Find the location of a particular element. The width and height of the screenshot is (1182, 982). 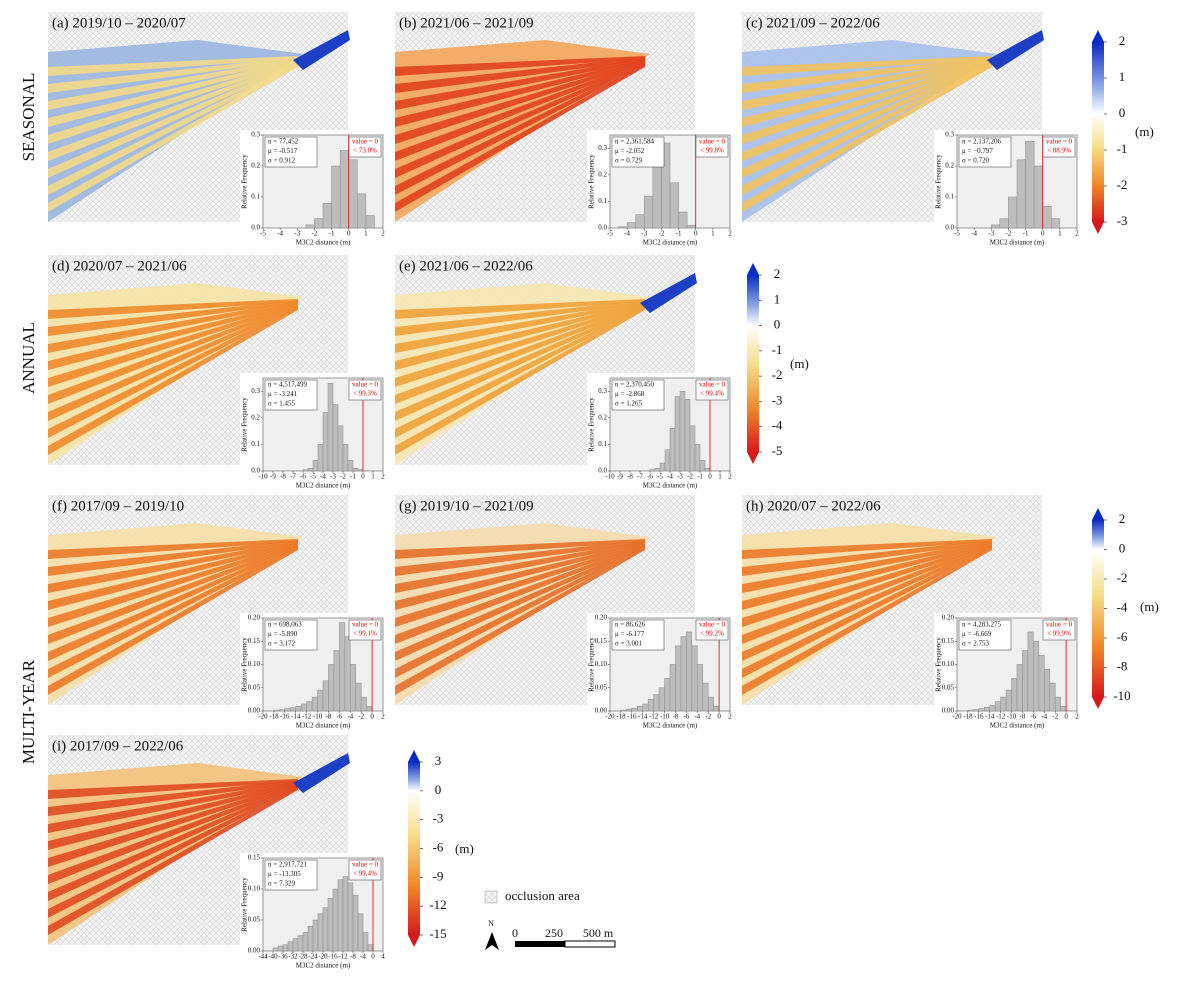

x-tick-label: -16 is located at coordinates (285, 717).